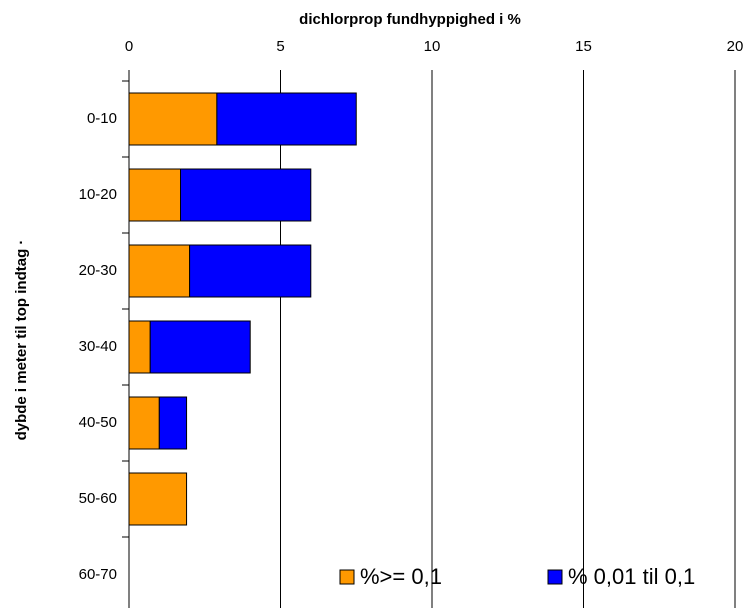 This screenshot has width=748, height=608. Describe the element at coordinates (98, 346) in the screenshot. I see `y-tick-label: 30-40` at that location.